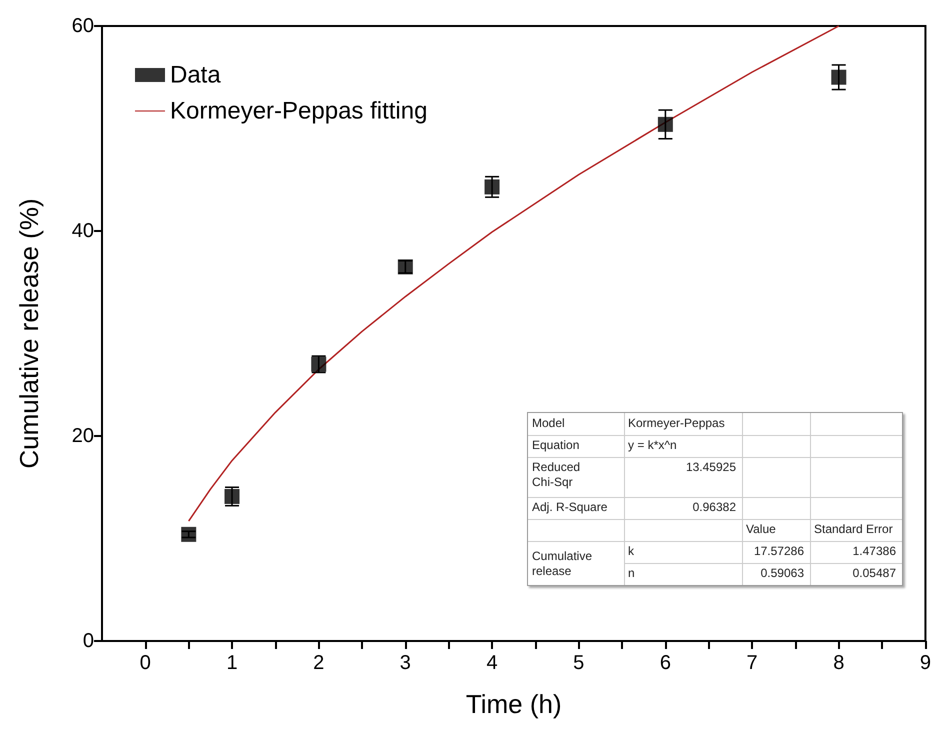  Describe the element at coordinates (405, 663) in the screenshot. I see `x-tick-label: 3` at that location.